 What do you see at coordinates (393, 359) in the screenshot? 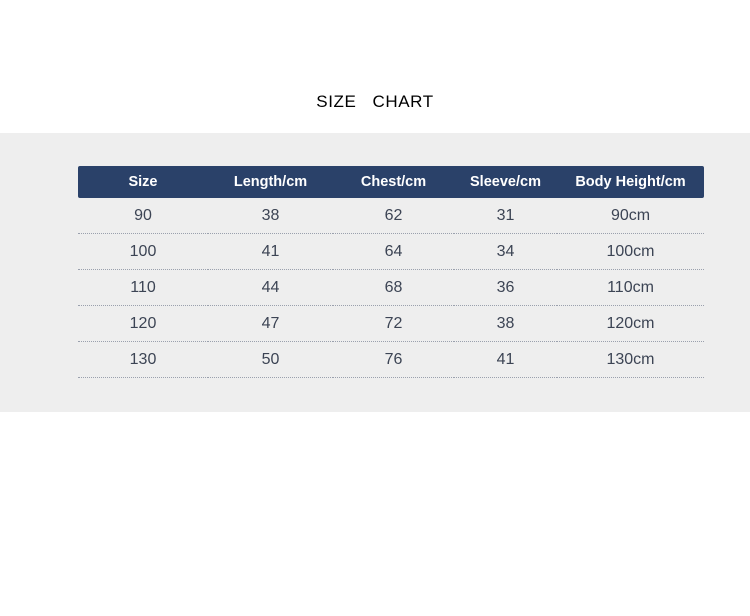
I see `cell-chest: 76` at bounding box center [393, 359].